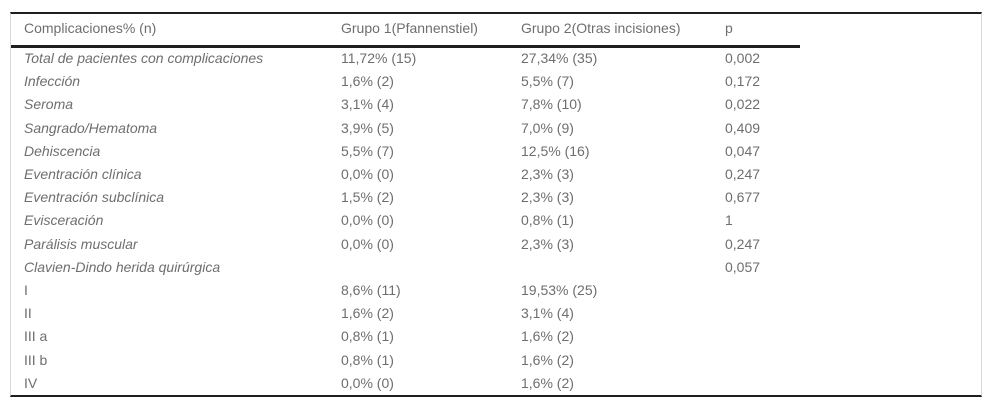 Image resolution: width=992 pixels, height=407 pixels. I want to click on cell-g2: 3,1% (4), so click(547, 313).